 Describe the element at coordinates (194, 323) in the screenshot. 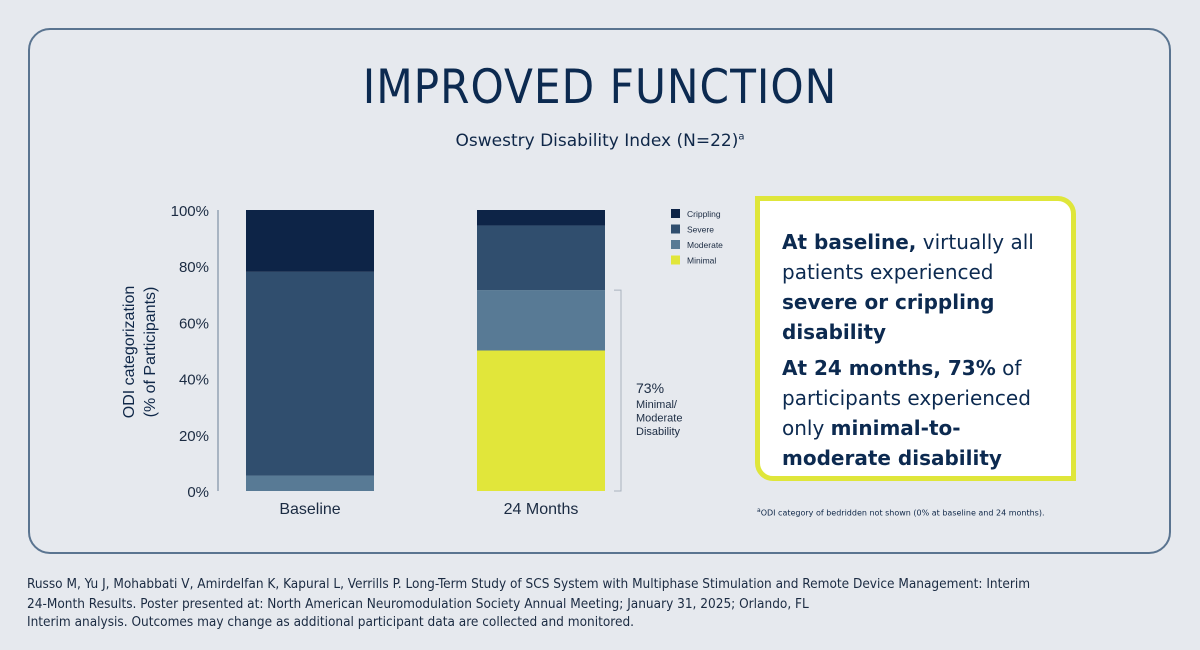

I see `y-tick-label-60: 60%` at that location.